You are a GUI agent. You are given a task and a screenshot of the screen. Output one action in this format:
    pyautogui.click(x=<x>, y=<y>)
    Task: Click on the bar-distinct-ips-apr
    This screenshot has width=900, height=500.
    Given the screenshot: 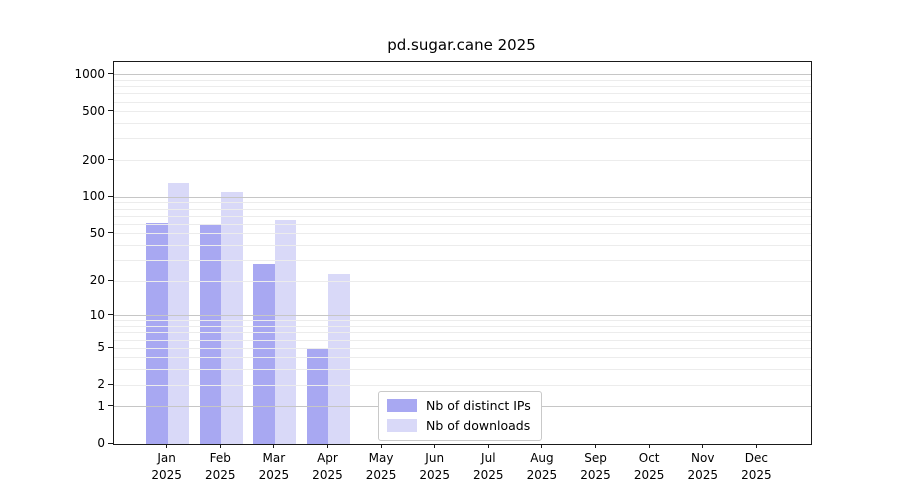 What is the action you would take?
    pyautogui.click(x=317, y=396)
    